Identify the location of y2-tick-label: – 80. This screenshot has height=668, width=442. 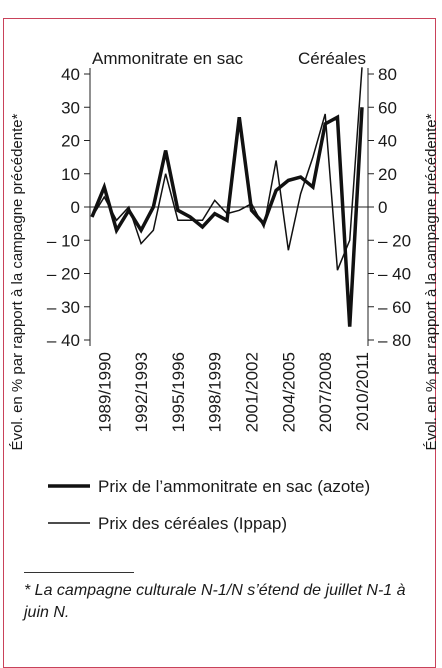
(394, 340).